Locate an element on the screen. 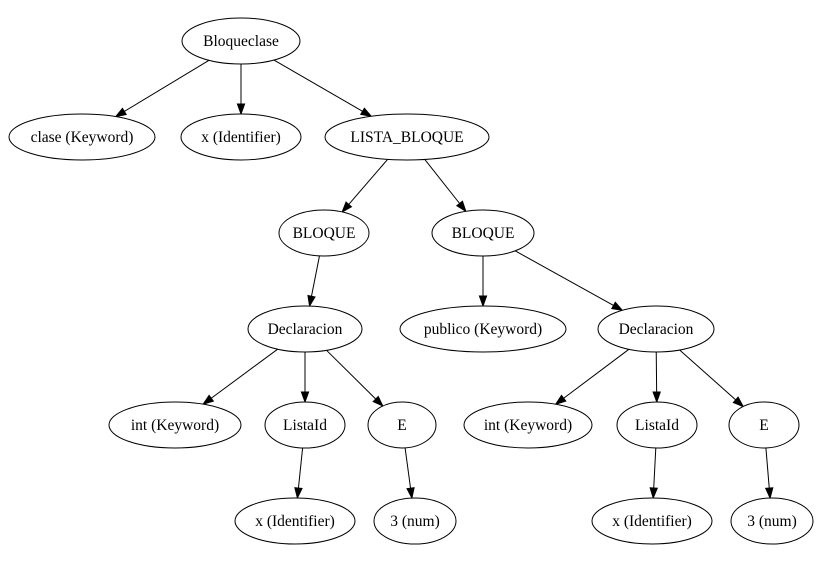  node-label: LISTA_BLOQUE is located at coordinates (406, 137).